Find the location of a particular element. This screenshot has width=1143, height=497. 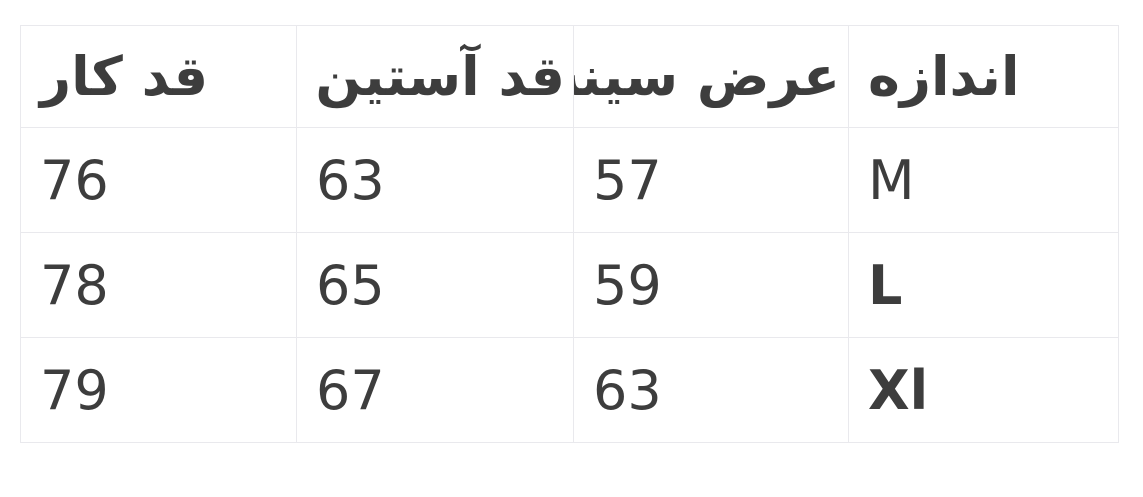

cell-size: M is located at coordinates (983, 180).